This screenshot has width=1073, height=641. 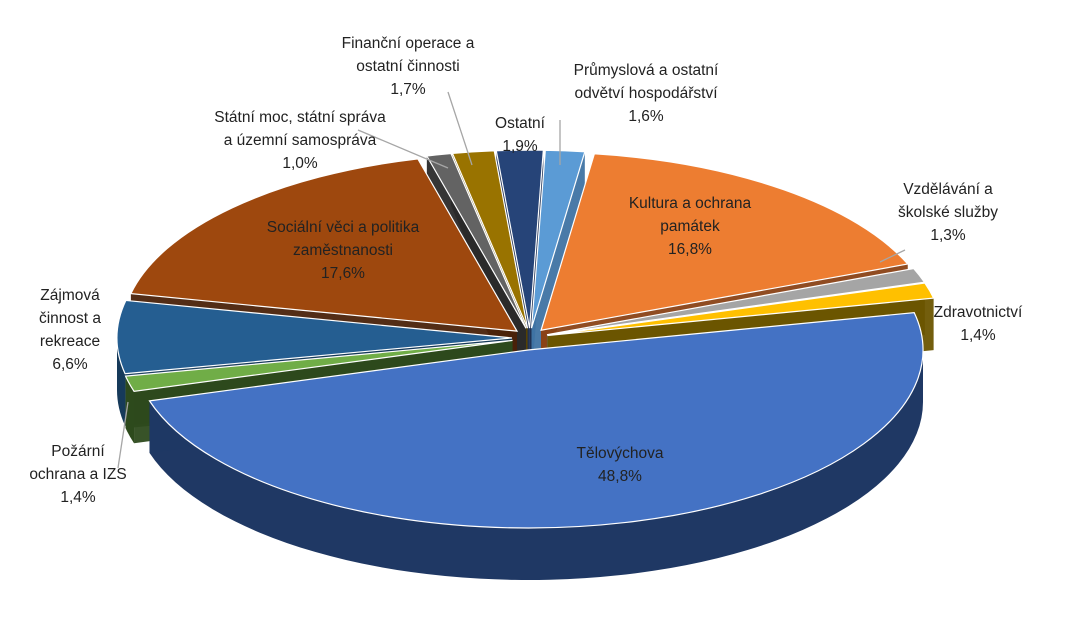 I want to click on slice-7-top, so click(x=324, y=245).